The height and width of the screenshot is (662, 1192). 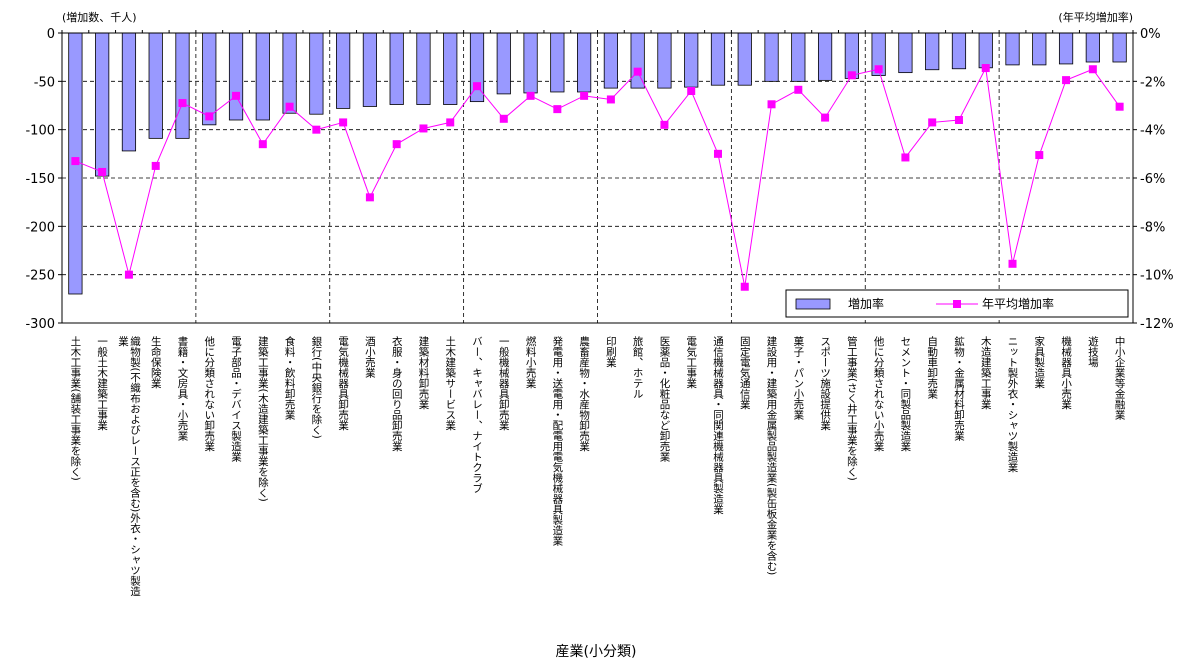 I want to click on category-label: 土木工事業(舗装工事業を除く), so click(x=75, y=407).